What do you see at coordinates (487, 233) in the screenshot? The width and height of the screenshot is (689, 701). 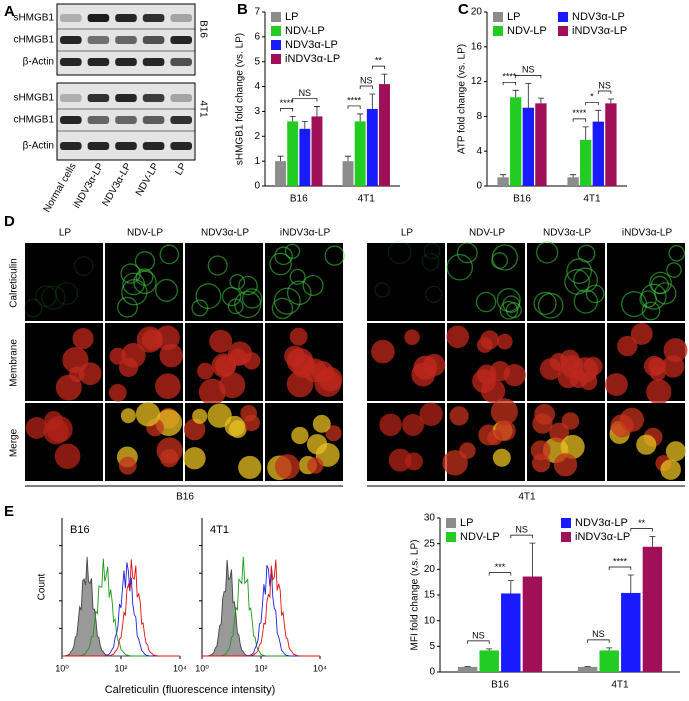 I see `column-label: NDV-LP` at bounding box center [487, 233].